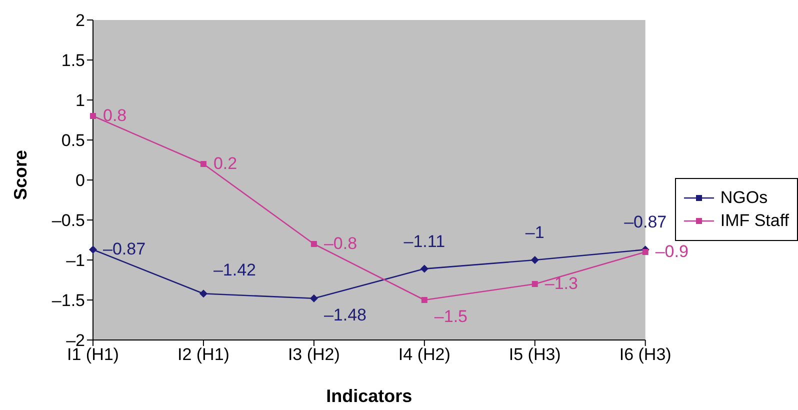  What do you see at coordinates (80, 20) in the screenshot?
I see `y-tick-label: 2` at bounding box center [80, 20].